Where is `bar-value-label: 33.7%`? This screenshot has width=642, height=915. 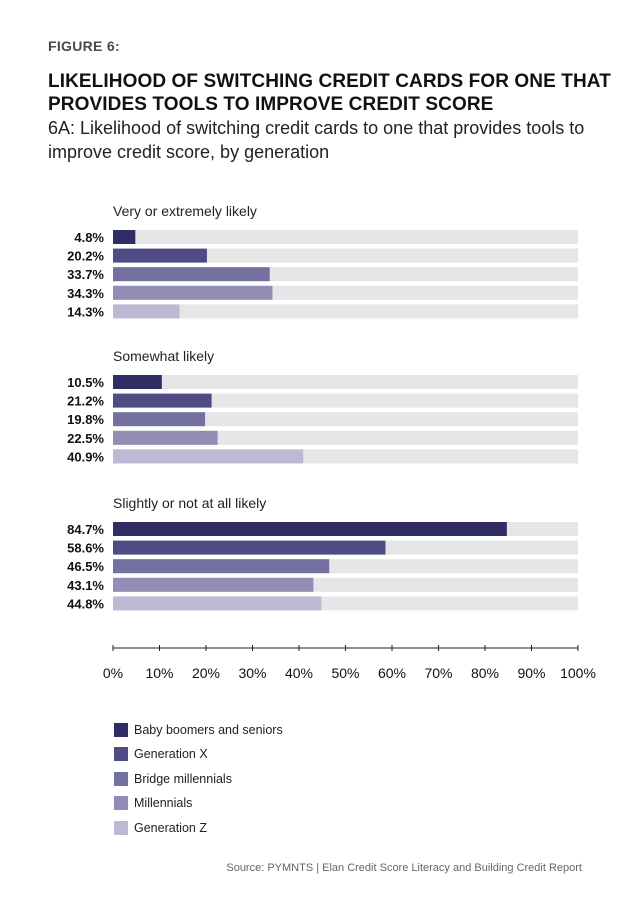 bar-value-label: 33.7% is located at coordinates (85, 274).